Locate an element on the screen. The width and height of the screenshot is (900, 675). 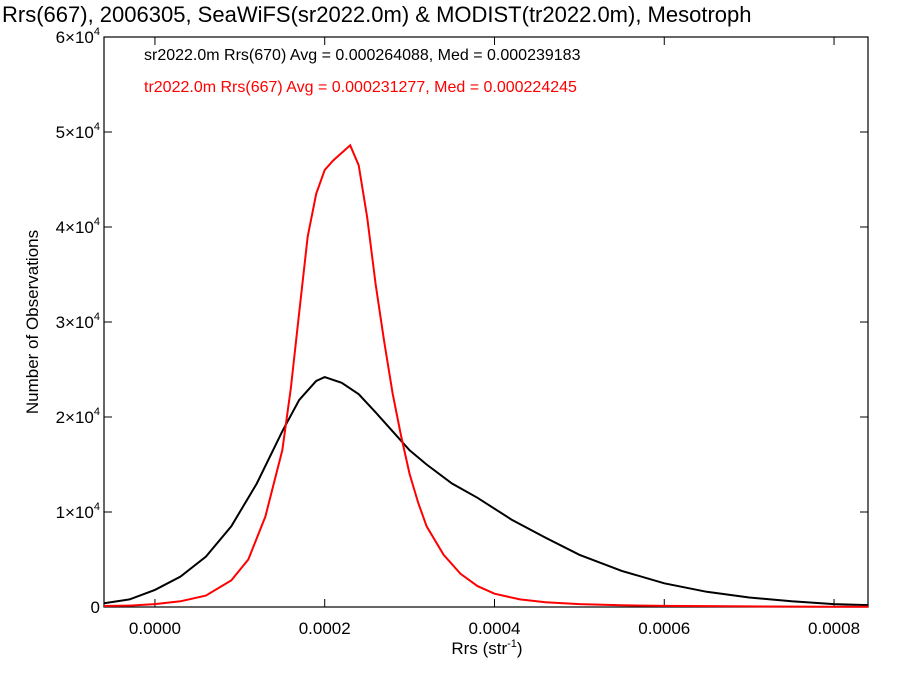
y-tick-label-base: 1×10 is located at coordinates (75, 512).